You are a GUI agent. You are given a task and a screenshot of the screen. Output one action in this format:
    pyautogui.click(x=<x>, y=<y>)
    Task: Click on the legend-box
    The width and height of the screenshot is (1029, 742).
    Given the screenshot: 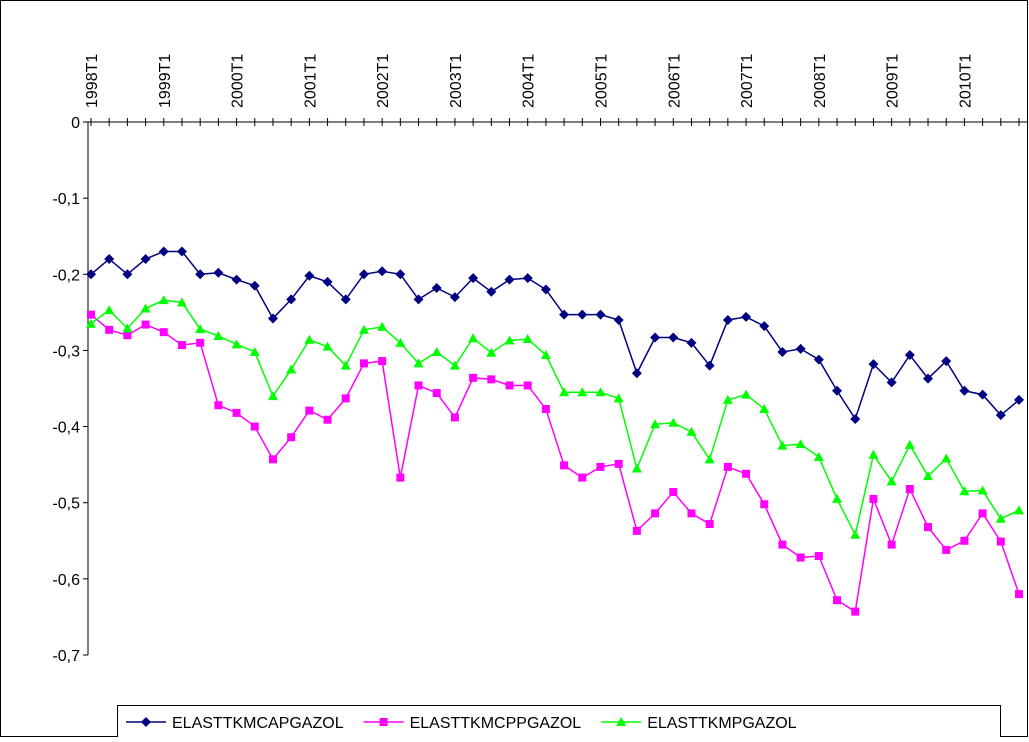 What is the action you would take?
    pyautogui.click(x=559, y=721)
    